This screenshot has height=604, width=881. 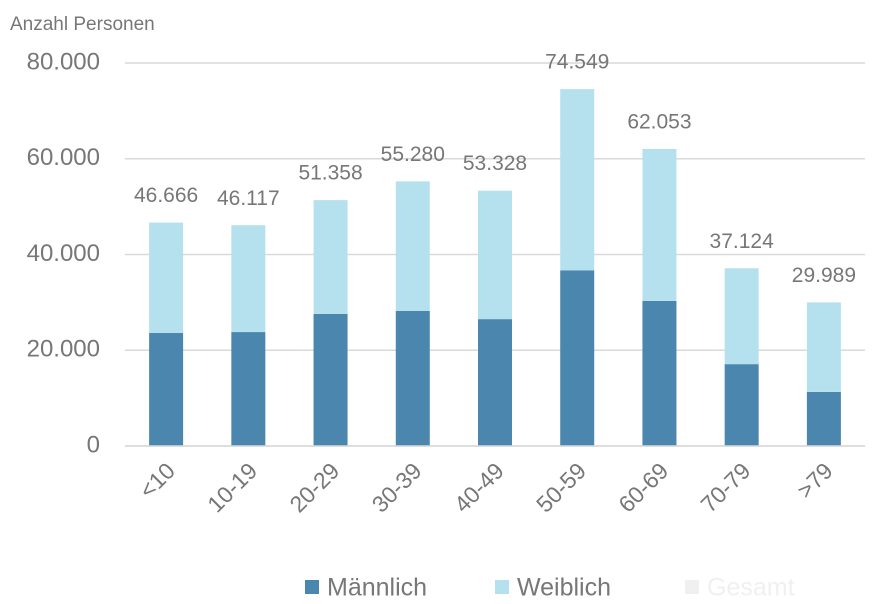 I want to click on x-tick-label: <10, so click(x=157, y=480).